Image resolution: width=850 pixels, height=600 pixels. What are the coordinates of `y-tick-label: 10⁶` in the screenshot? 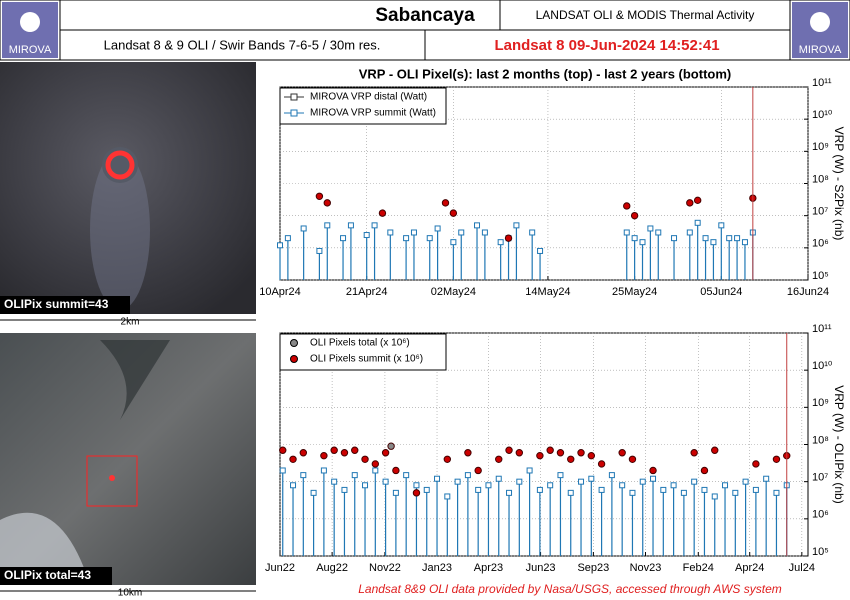 It's located at (820, 244).